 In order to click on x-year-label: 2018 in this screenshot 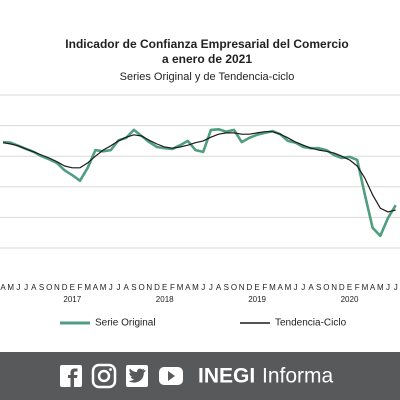, I will do `click(165, 299)`.